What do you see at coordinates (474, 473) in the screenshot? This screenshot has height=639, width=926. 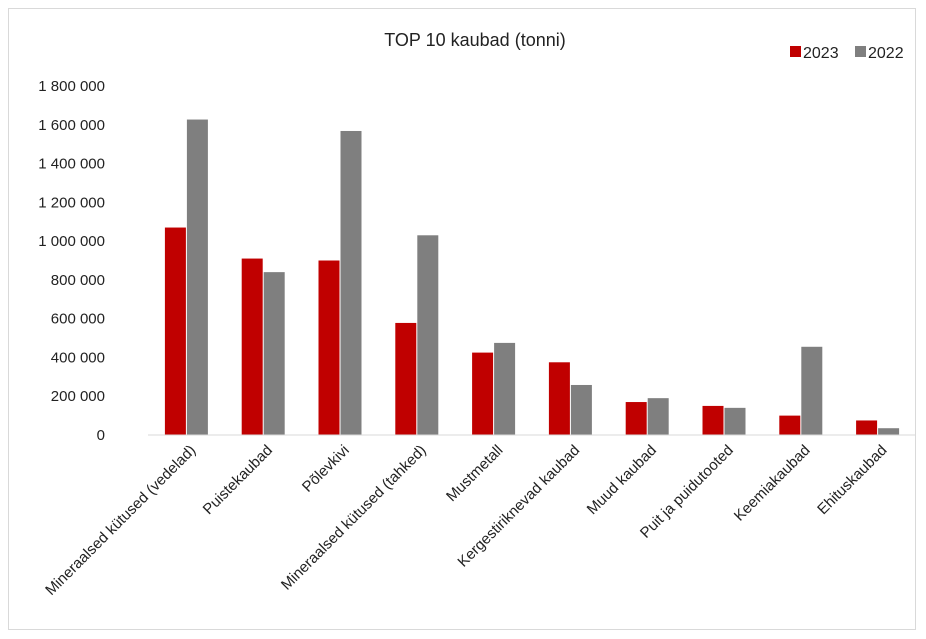 I see `x-tick-label: Mustmetall` at bounding box center [474, 473].